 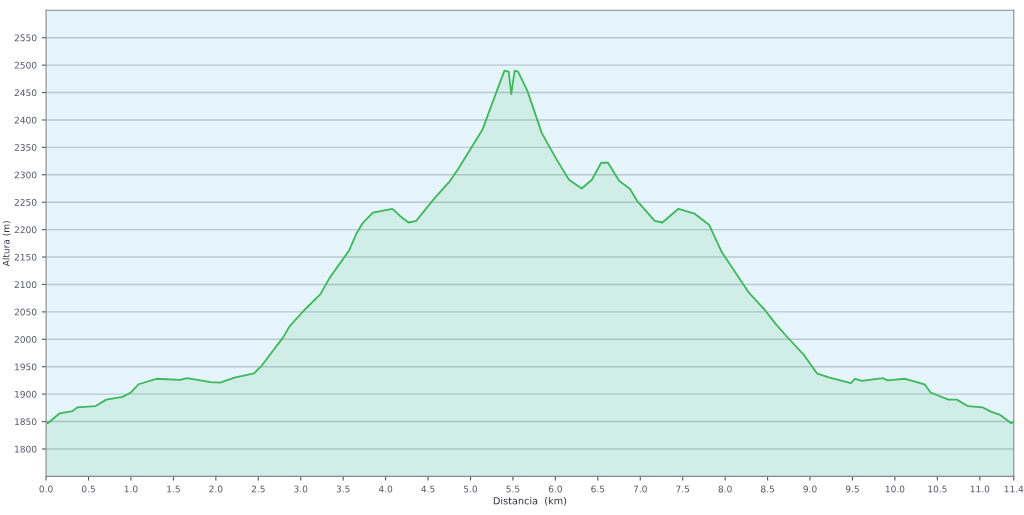 What do you see at coordinates (1014, 489) in the screenshot?
I see `x-tick-label: 11.4` at bounding box center [1014, 489].